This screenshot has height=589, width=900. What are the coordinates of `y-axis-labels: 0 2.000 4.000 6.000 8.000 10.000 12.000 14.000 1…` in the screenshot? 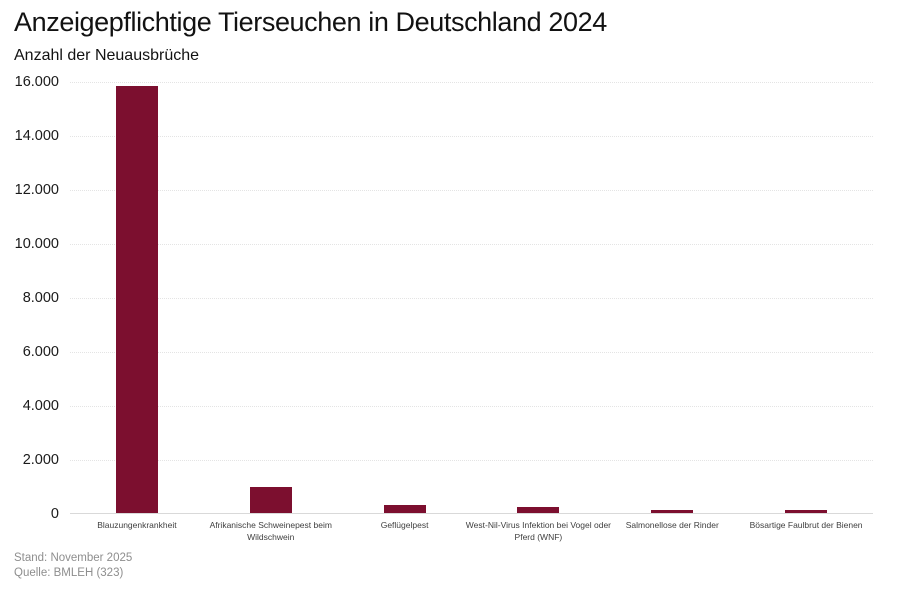 It's located at (29, 298).